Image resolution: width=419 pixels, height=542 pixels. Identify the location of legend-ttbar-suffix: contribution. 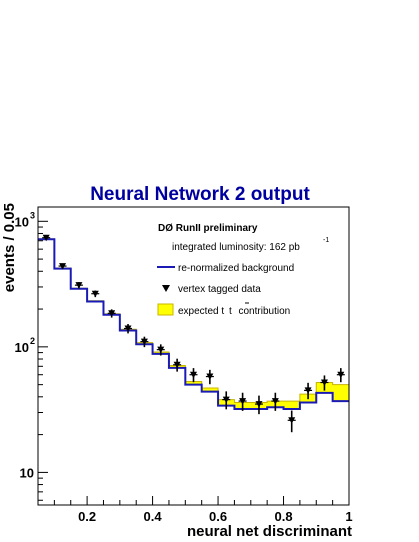
(265, 311).